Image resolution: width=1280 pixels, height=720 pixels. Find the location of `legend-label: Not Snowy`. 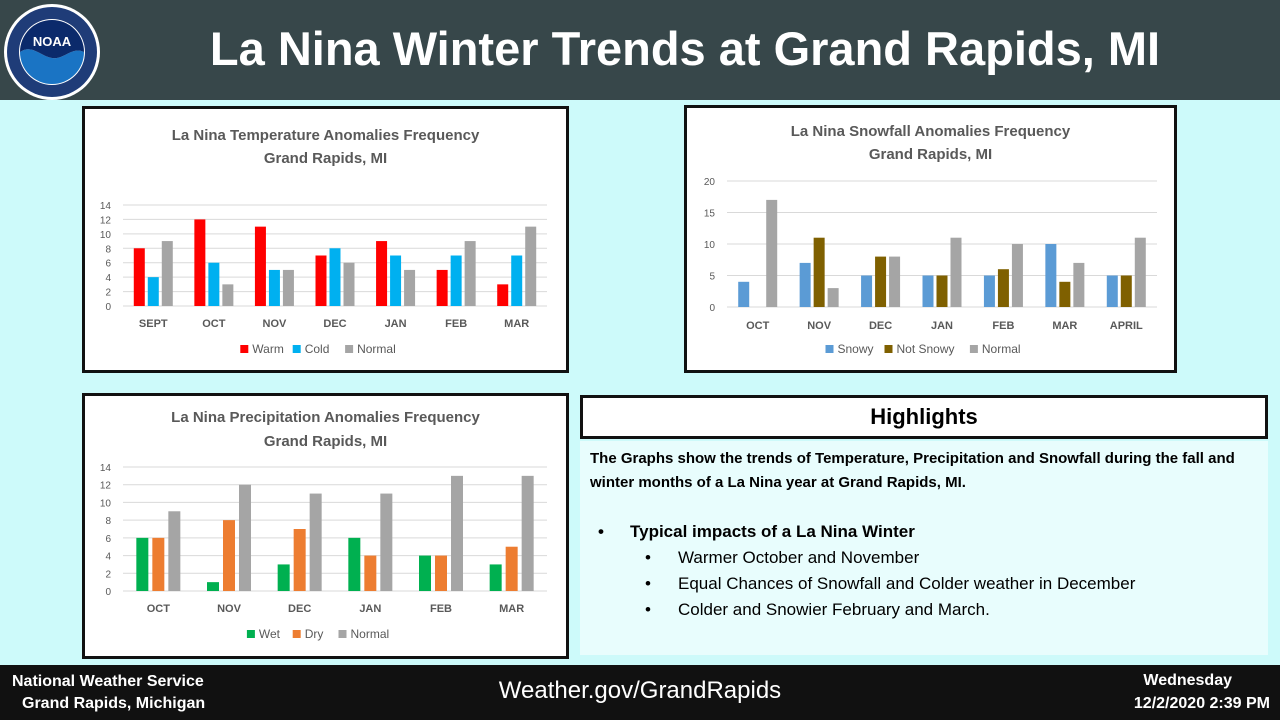

legend-label: Not Snowy is located at coordinates (926, 349).